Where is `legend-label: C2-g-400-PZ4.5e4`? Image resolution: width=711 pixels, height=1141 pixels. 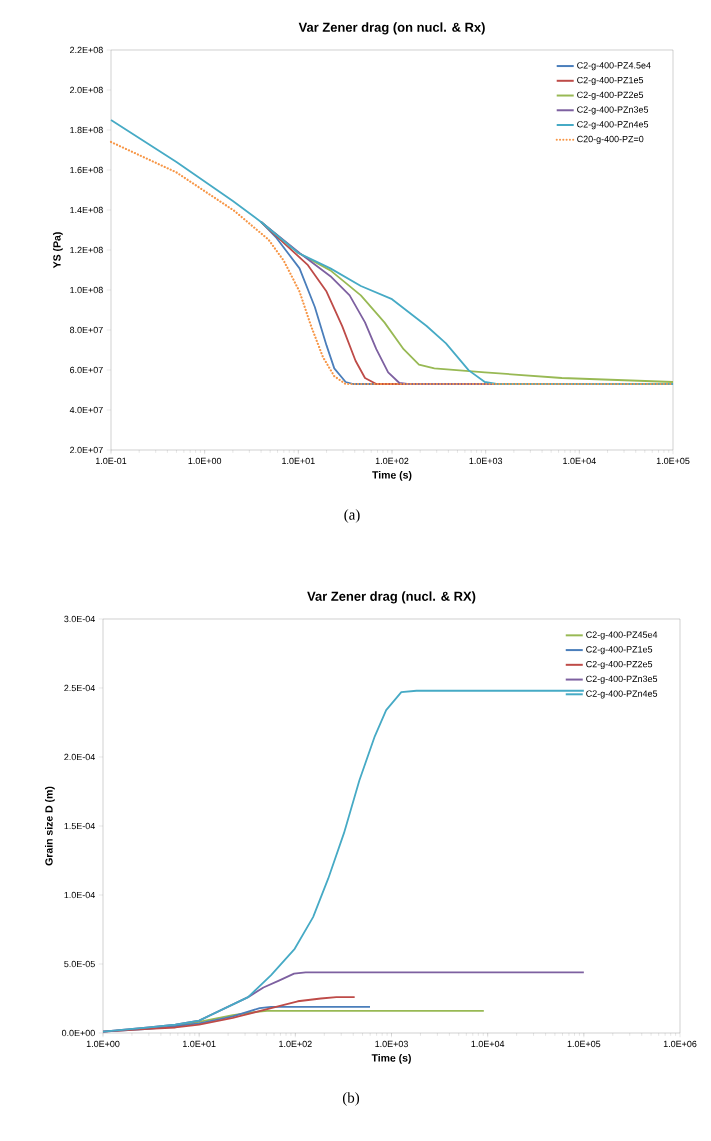
legend-label: C2-g-400-PZ4.5e4 is located at coordinates (614, 66).